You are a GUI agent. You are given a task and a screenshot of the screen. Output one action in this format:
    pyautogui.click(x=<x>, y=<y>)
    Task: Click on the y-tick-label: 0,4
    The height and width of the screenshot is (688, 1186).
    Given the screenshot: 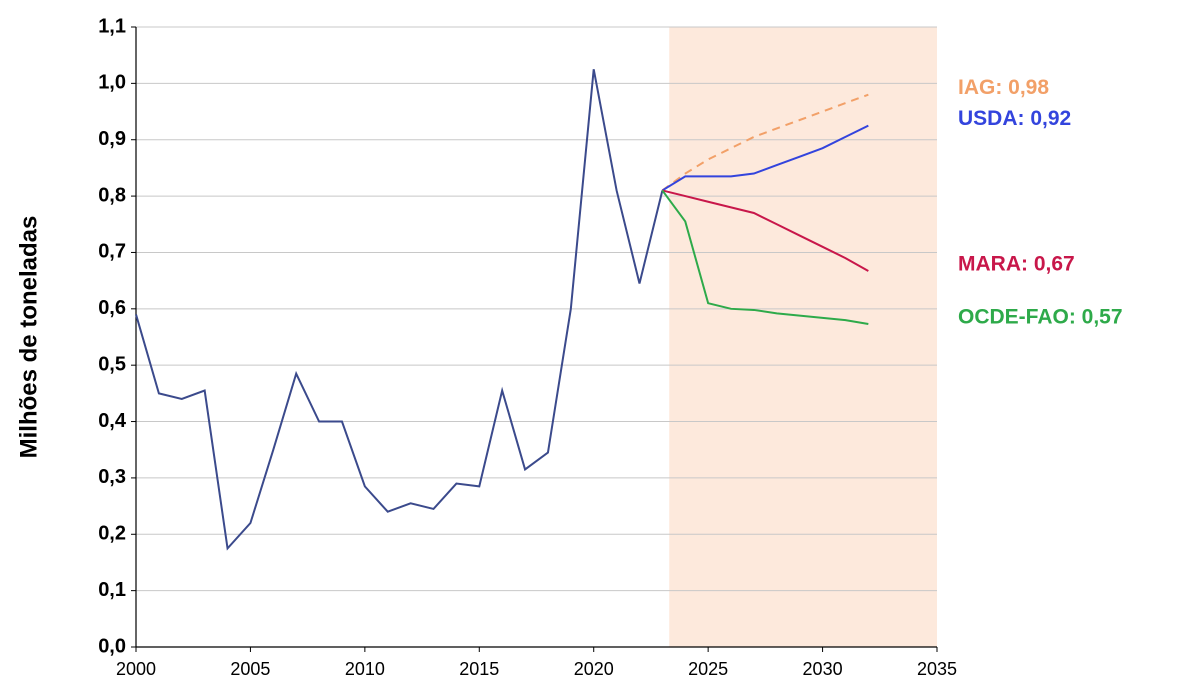 What is the action you would take?
    pyautogui.click(x=112, y=421)
    